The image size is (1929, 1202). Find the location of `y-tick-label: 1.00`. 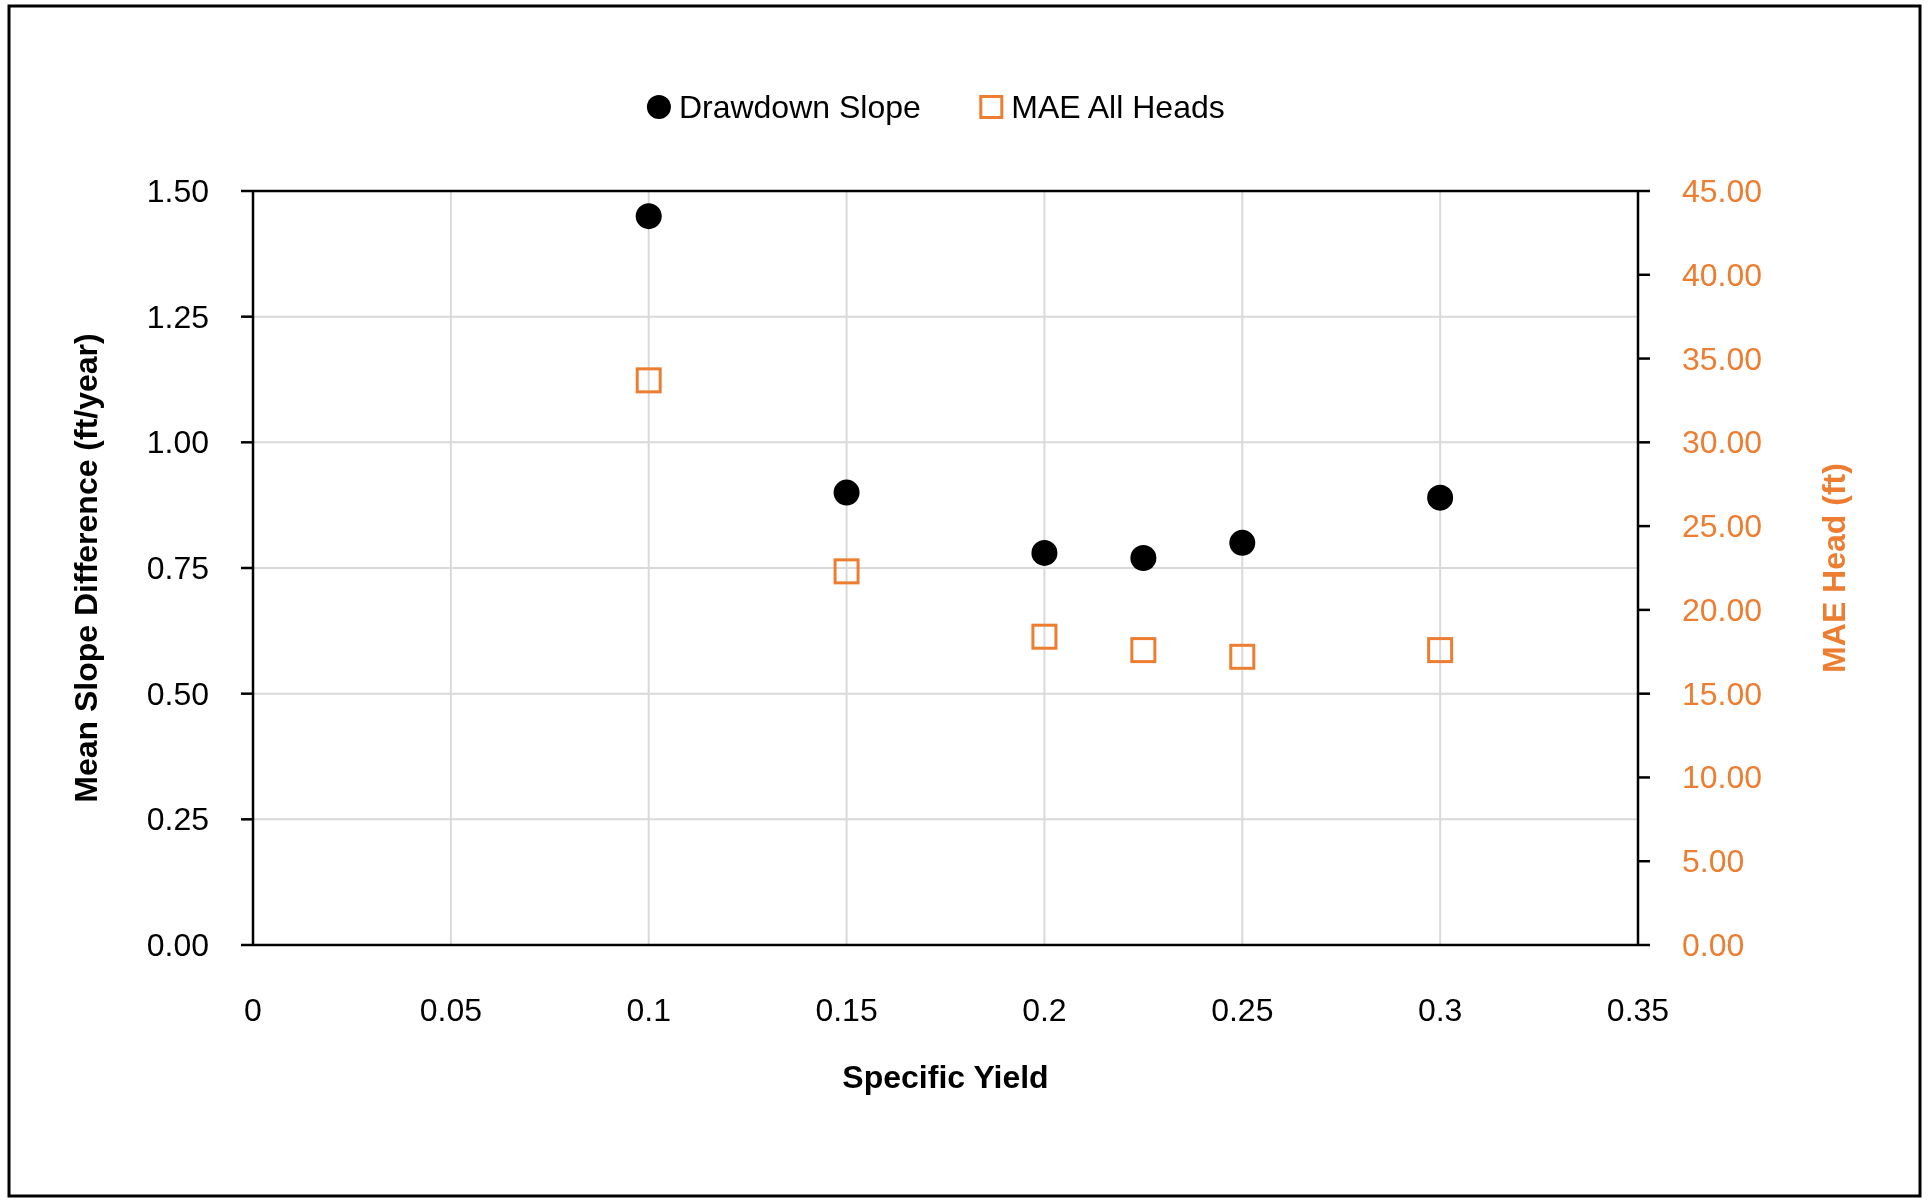

y-tick-label: 1.00 is located at coordinates (177, 442).